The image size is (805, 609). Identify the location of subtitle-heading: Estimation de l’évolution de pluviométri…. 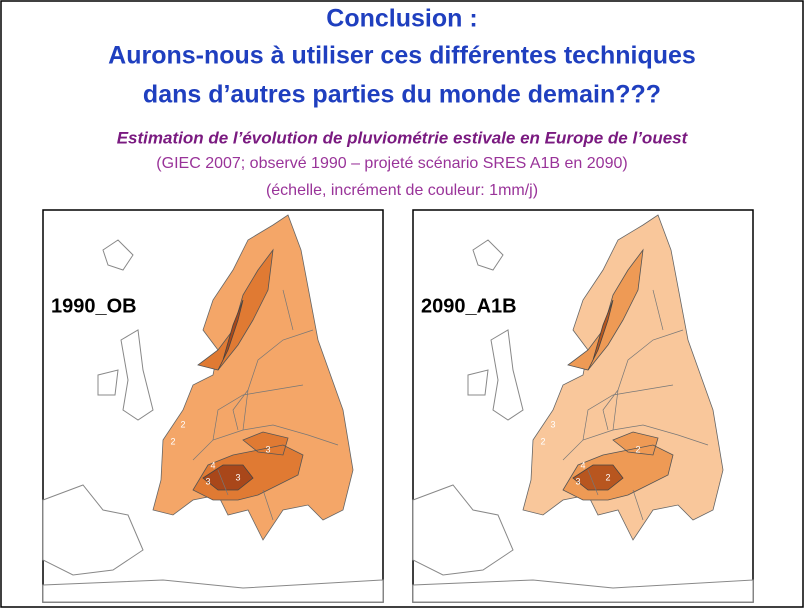
(403, 137).